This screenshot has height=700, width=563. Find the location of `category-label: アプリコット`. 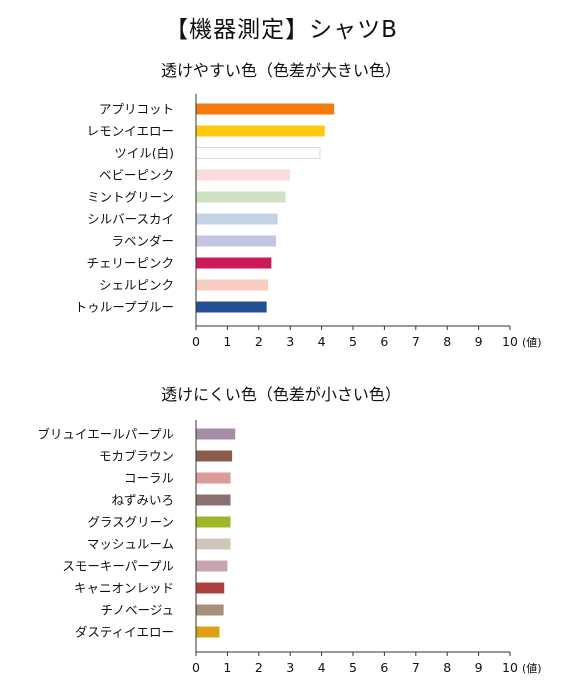

category-label: アプリコット is located at coordinates (136, 109).